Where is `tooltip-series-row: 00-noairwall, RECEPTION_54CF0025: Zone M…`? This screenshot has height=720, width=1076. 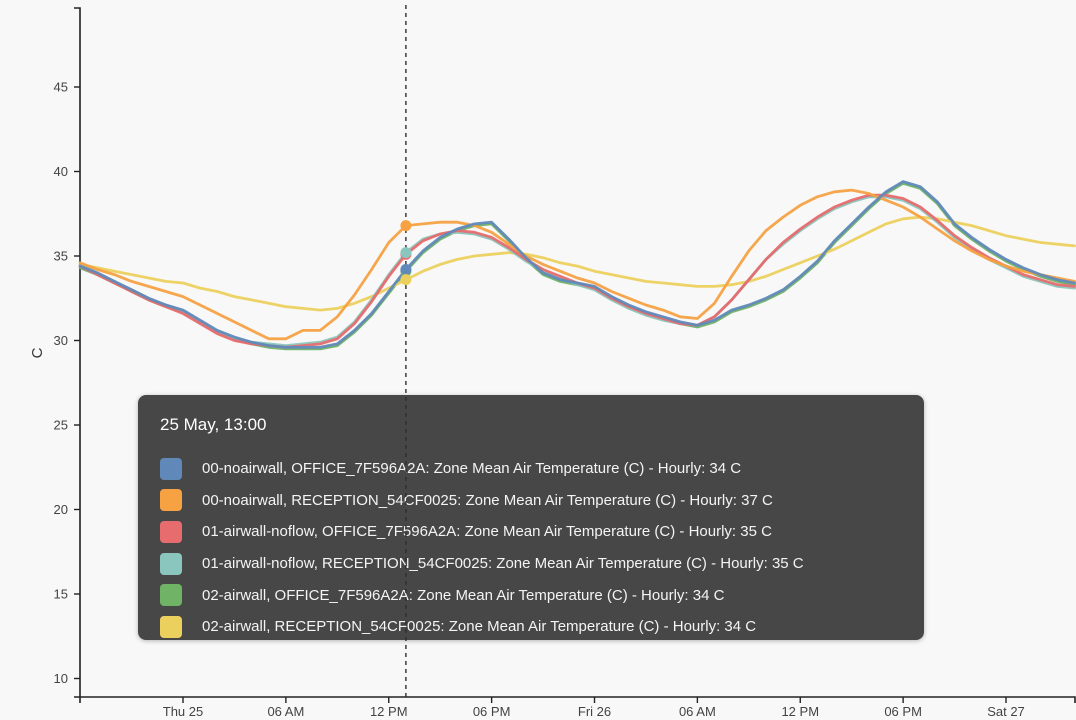
tooltip-series-row: 00-noairwall, RECEPTION_54CF0025: Zone M… is located at coordinates (533, 501).